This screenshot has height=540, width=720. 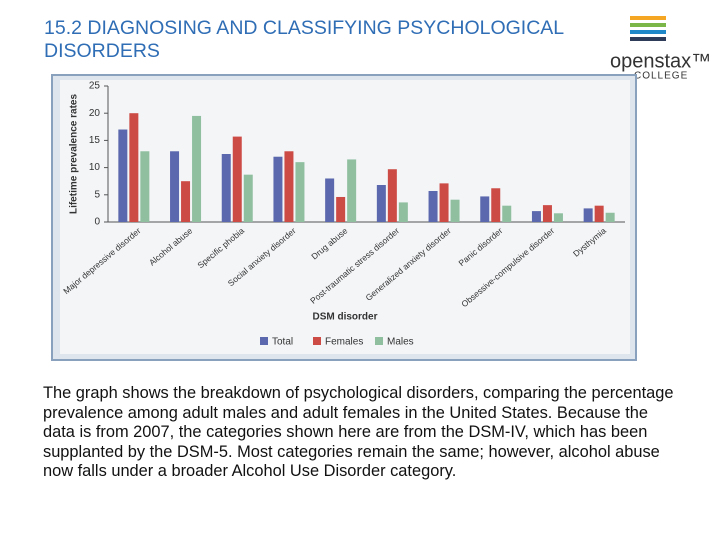 What do you see at coordinates (97, 222) in the screenshot?
I see `y-tick-label: 0` at bounding box center [97, 222].